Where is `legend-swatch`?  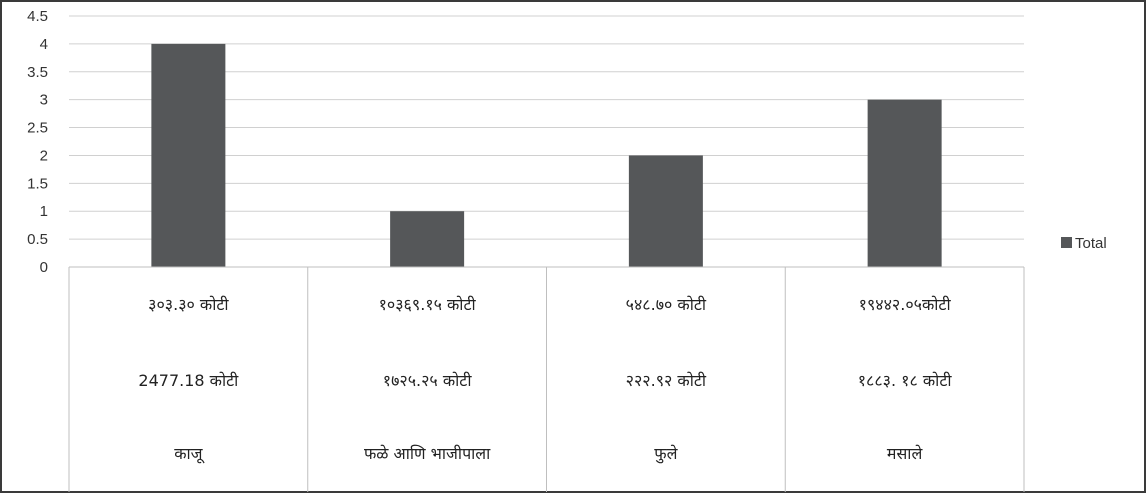 legend-swatch is located at coordinates (1066, 242).